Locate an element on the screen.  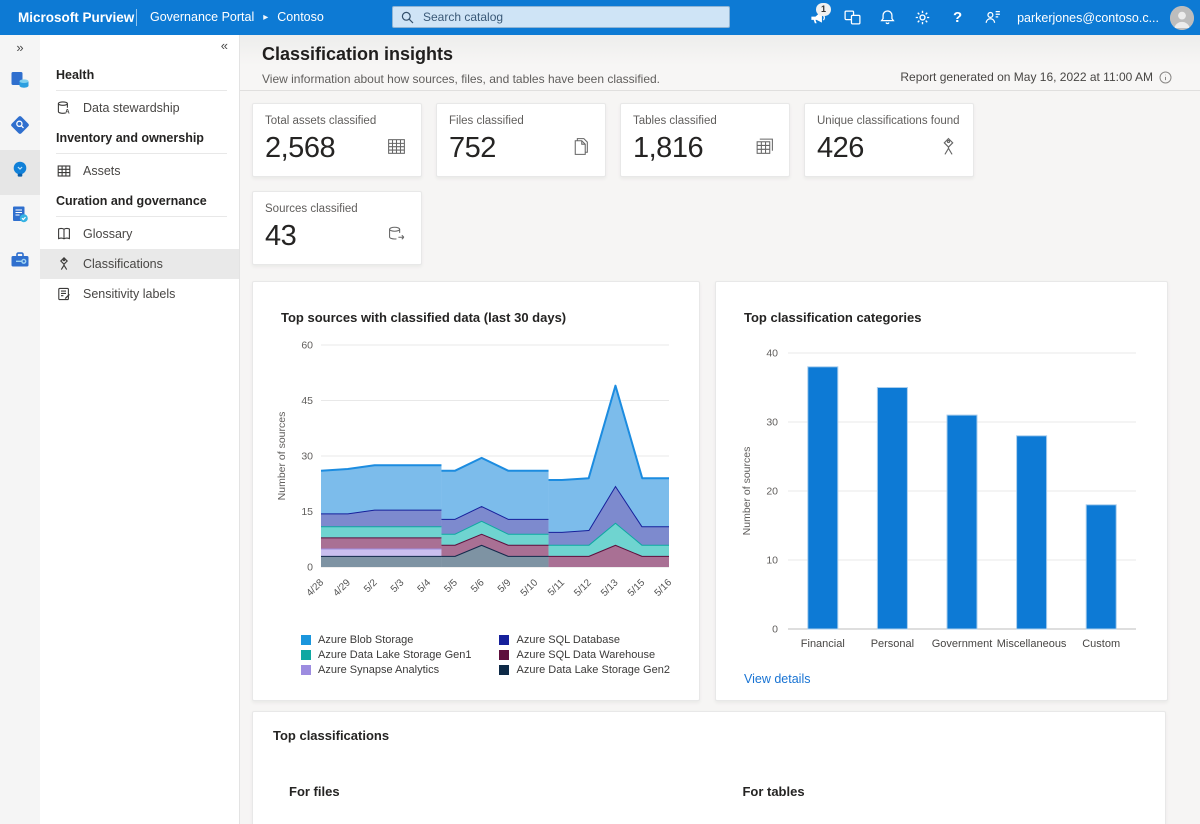
rail-item-policy is located at coordinates (20, 217).